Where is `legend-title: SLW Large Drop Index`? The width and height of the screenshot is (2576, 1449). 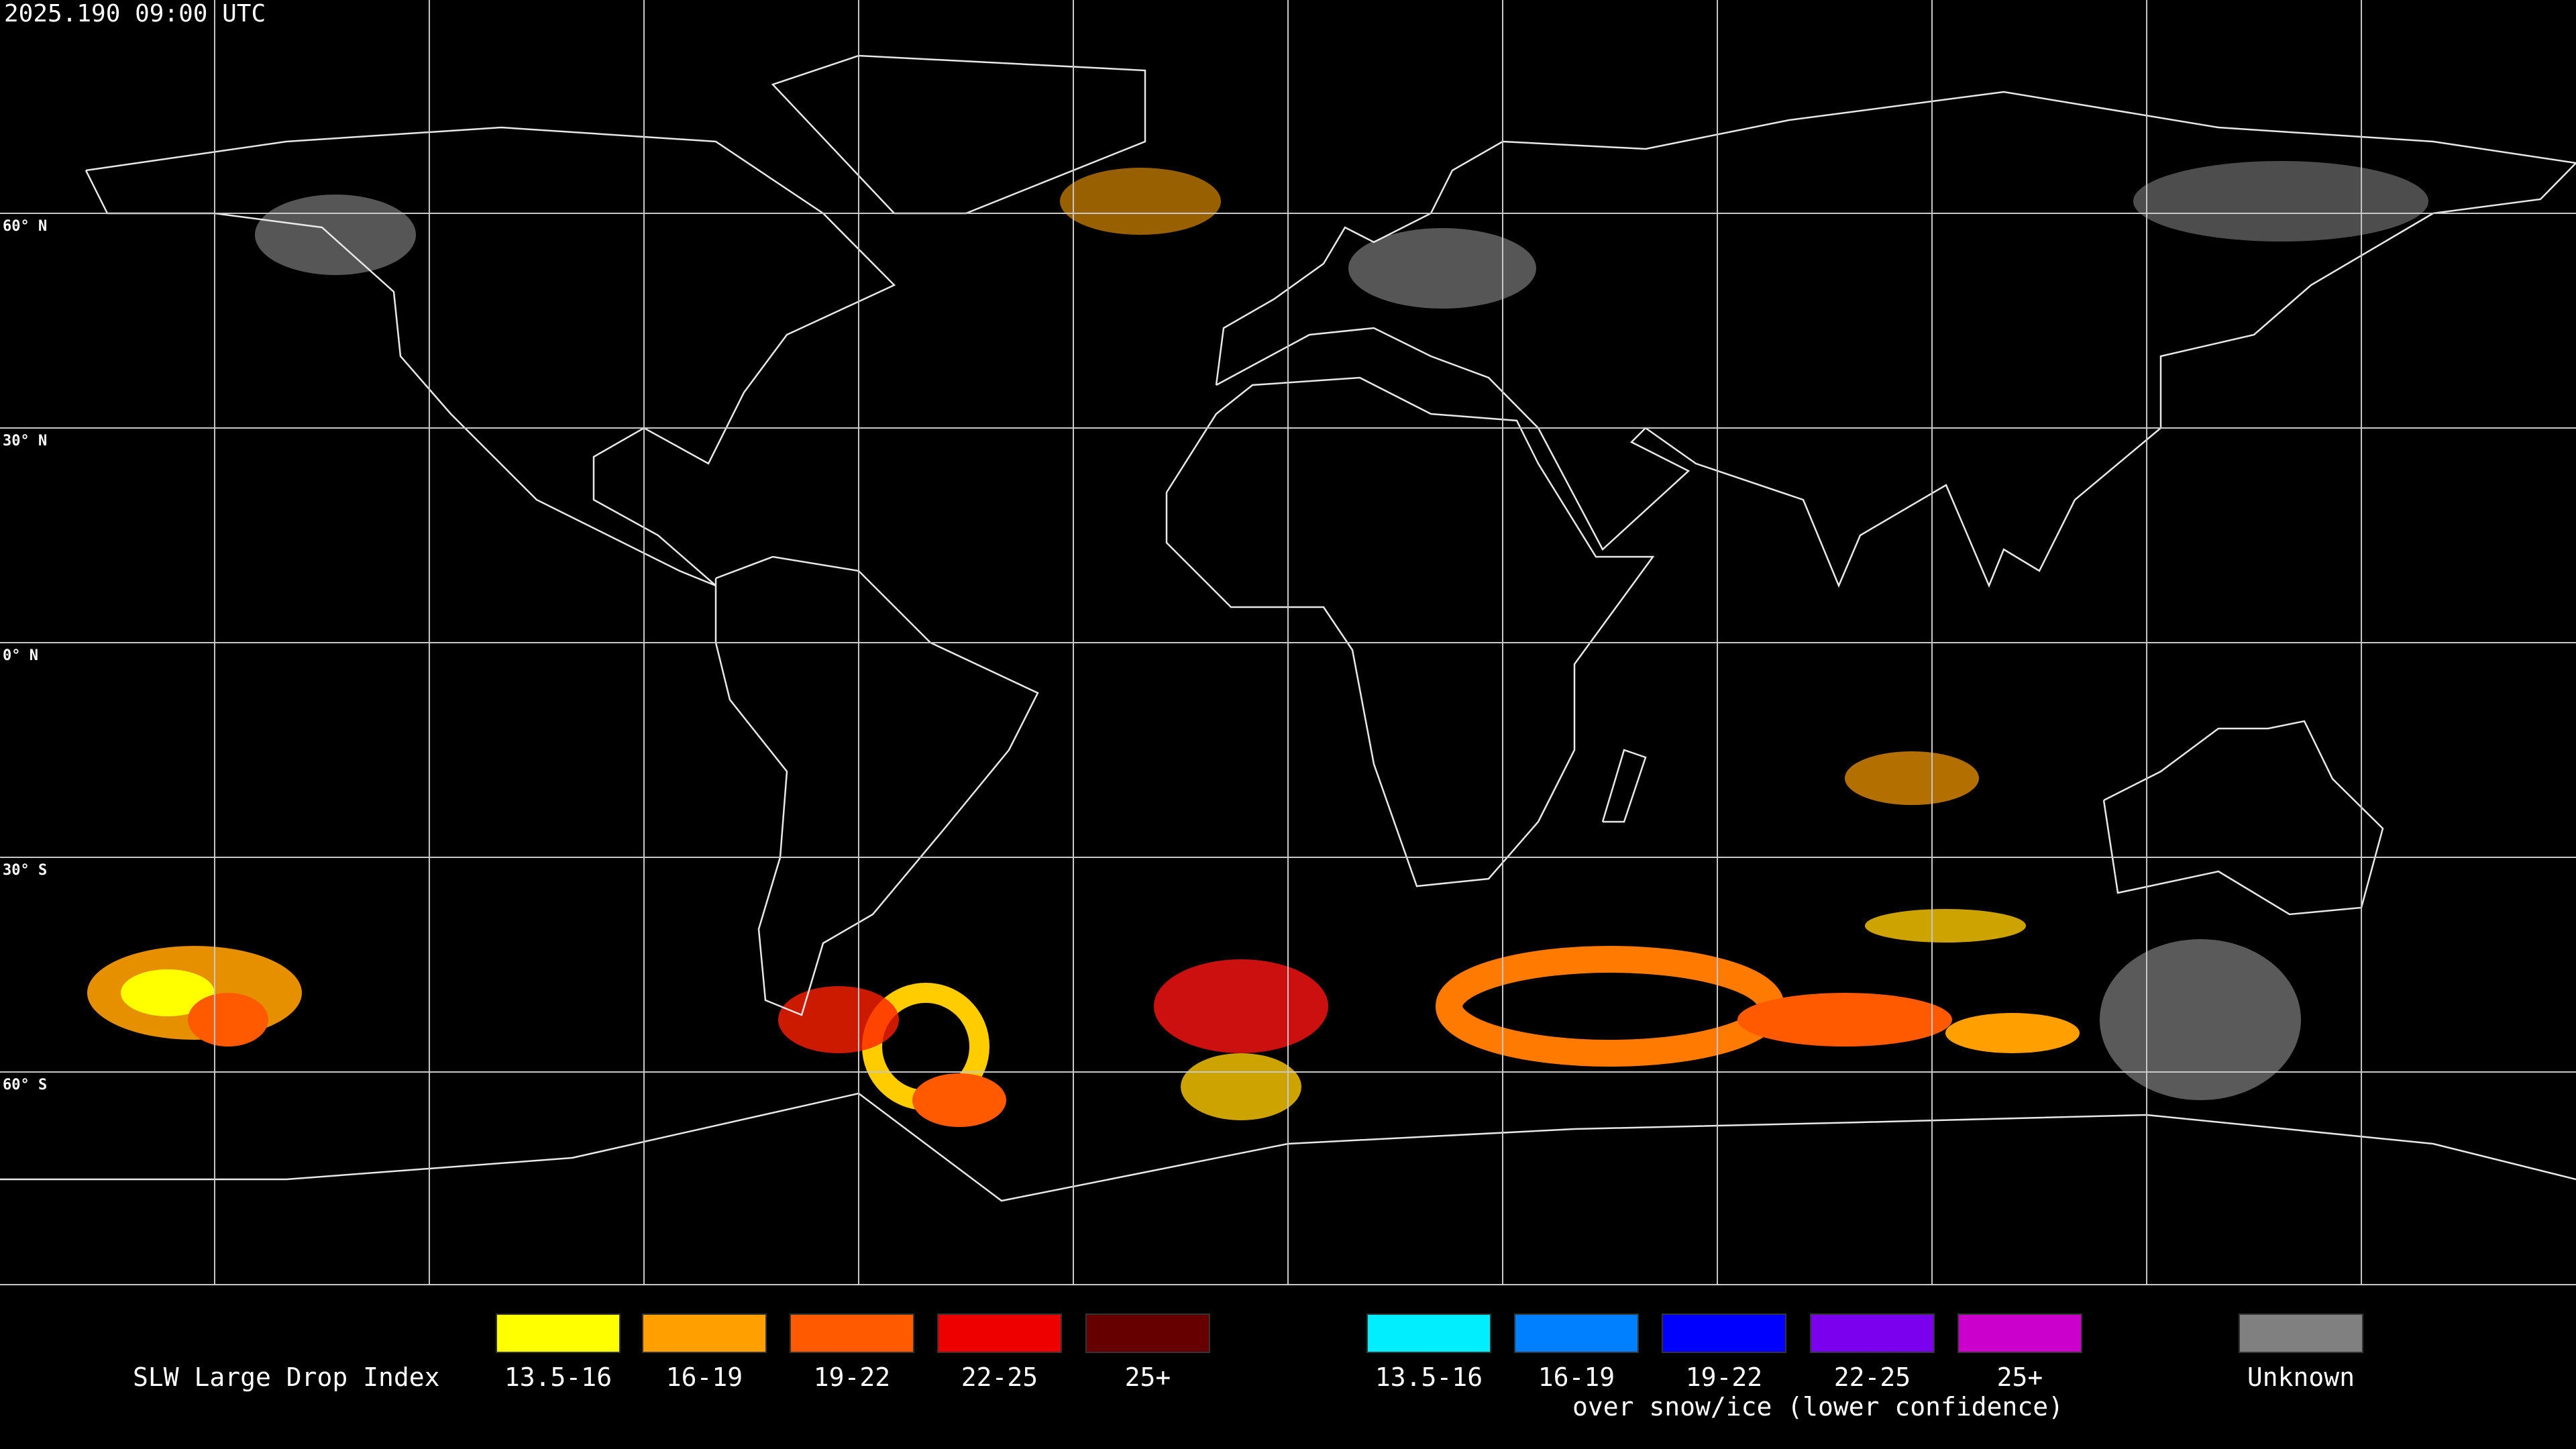
legend-title: SLW Large Drop Index is located at coordinates (286, 1377).